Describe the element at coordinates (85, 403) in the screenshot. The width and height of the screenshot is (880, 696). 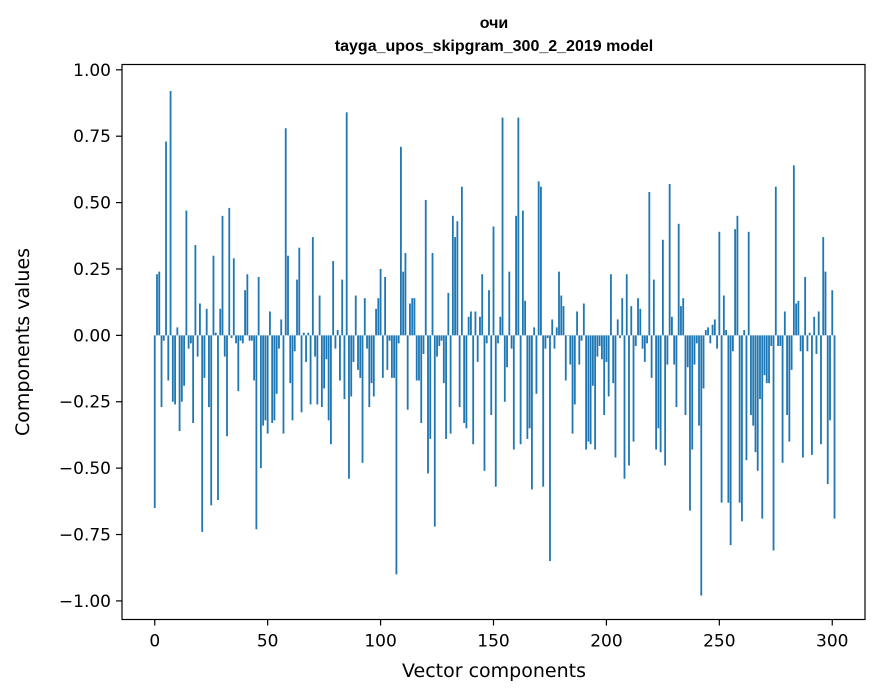
I see `y-tick-label: −0.25` at that location.